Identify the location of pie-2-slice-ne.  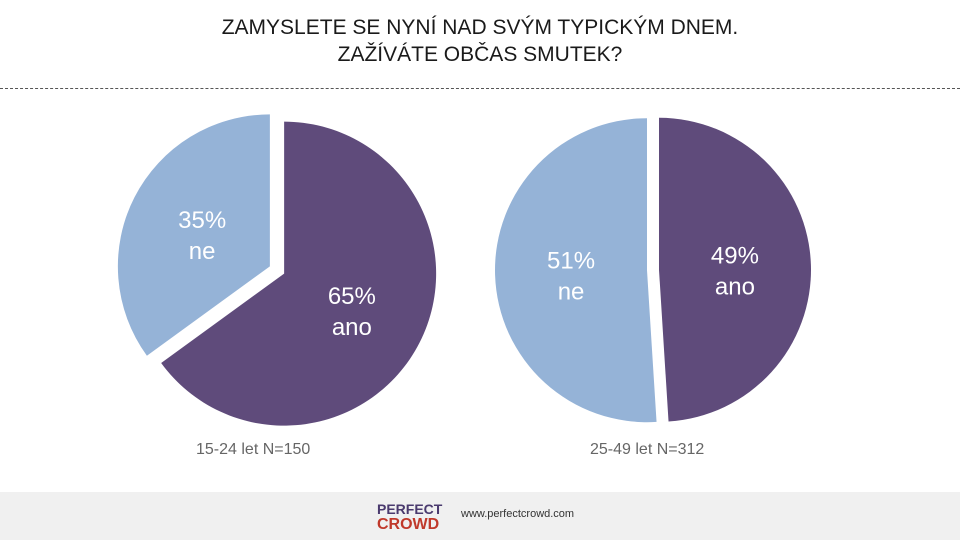
(576, 270).